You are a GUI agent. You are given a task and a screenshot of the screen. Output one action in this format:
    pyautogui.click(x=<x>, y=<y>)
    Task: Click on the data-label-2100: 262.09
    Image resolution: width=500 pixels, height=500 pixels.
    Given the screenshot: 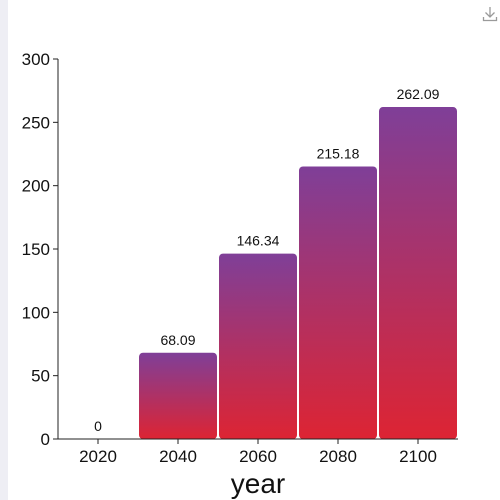 What is the action you would take?
    pyautogui.click(x=418, y=94)
    